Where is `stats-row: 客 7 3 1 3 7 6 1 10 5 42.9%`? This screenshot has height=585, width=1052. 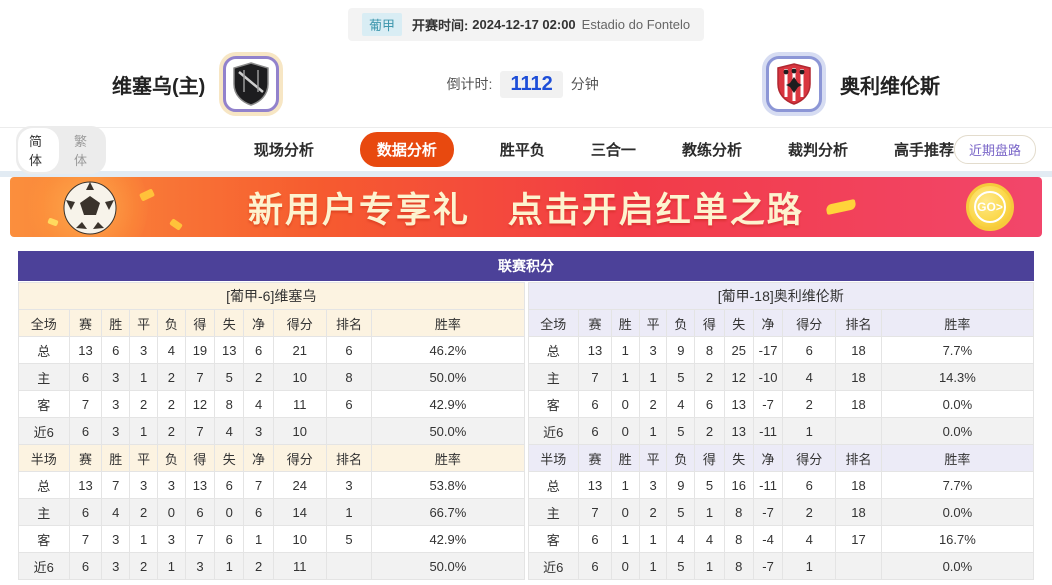
stats-row: 客 7 3 1 3 7 6 1 10 5 42.9% is located at coordinates (271, 539).